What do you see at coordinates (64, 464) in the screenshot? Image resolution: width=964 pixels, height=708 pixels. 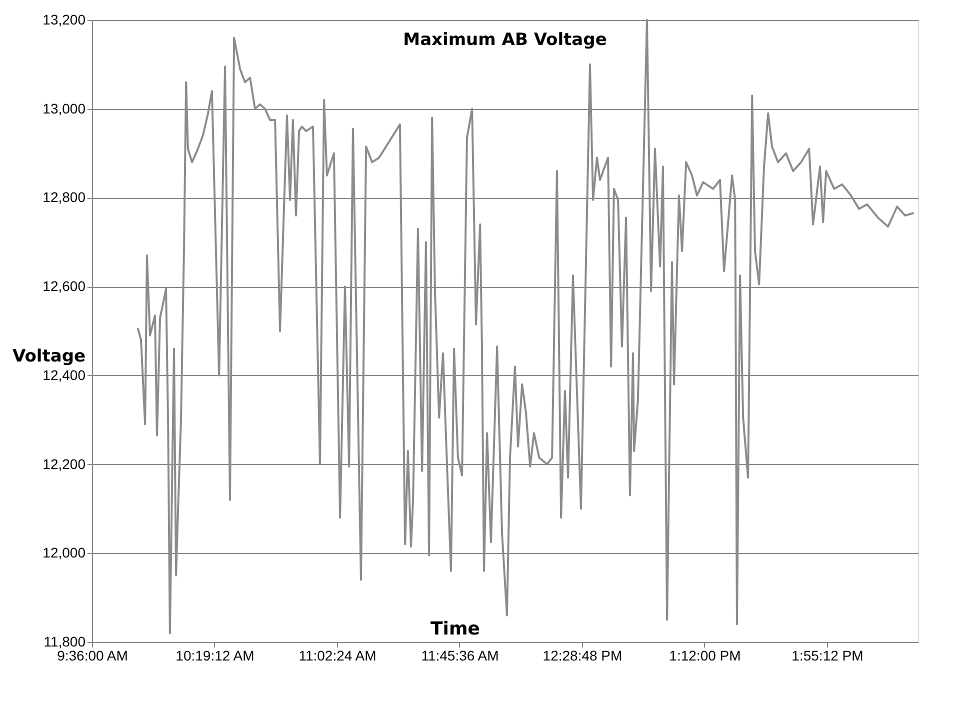 I see `y-tick-label: 12,200` at bounding box center [64, 464].